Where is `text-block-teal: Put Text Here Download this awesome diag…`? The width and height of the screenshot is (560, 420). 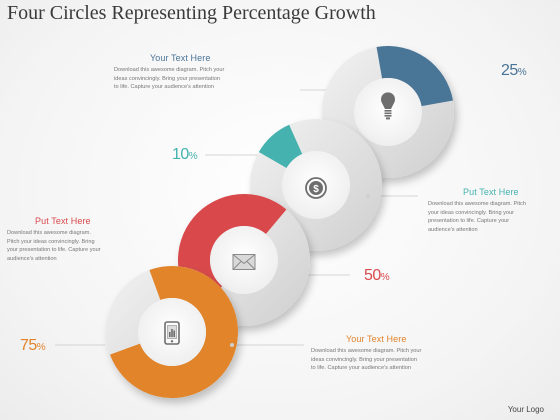 text-block-teal: Put Text Here Download this awesome diag… is located at coordinates (493, 210).